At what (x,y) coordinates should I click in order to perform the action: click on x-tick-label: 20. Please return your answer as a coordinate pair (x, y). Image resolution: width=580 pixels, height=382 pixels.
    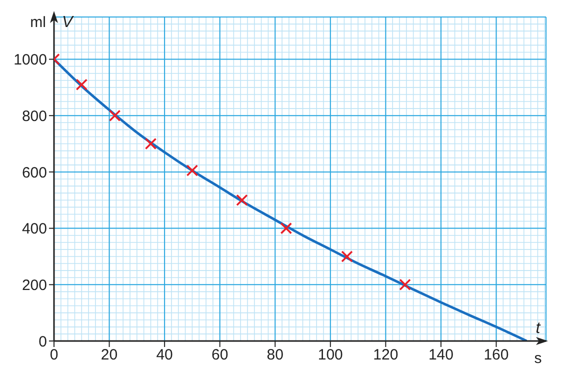
    Looking at the image, I should click on (109, 355).